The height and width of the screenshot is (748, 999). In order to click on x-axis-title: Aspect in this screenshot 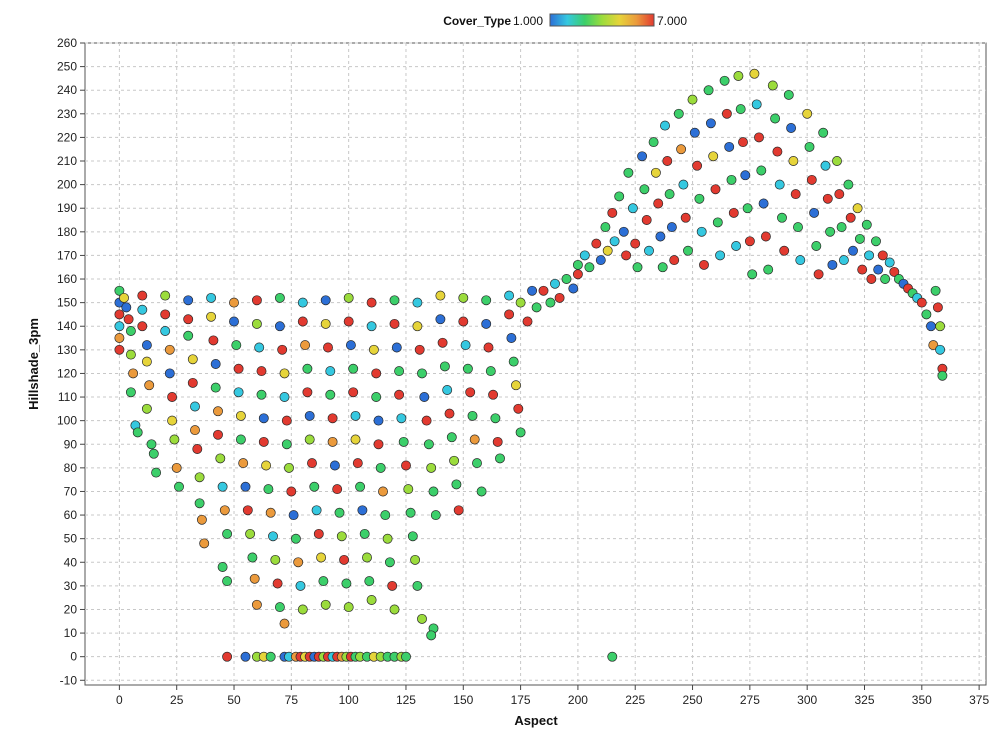, I will do `click(536, 720)`.